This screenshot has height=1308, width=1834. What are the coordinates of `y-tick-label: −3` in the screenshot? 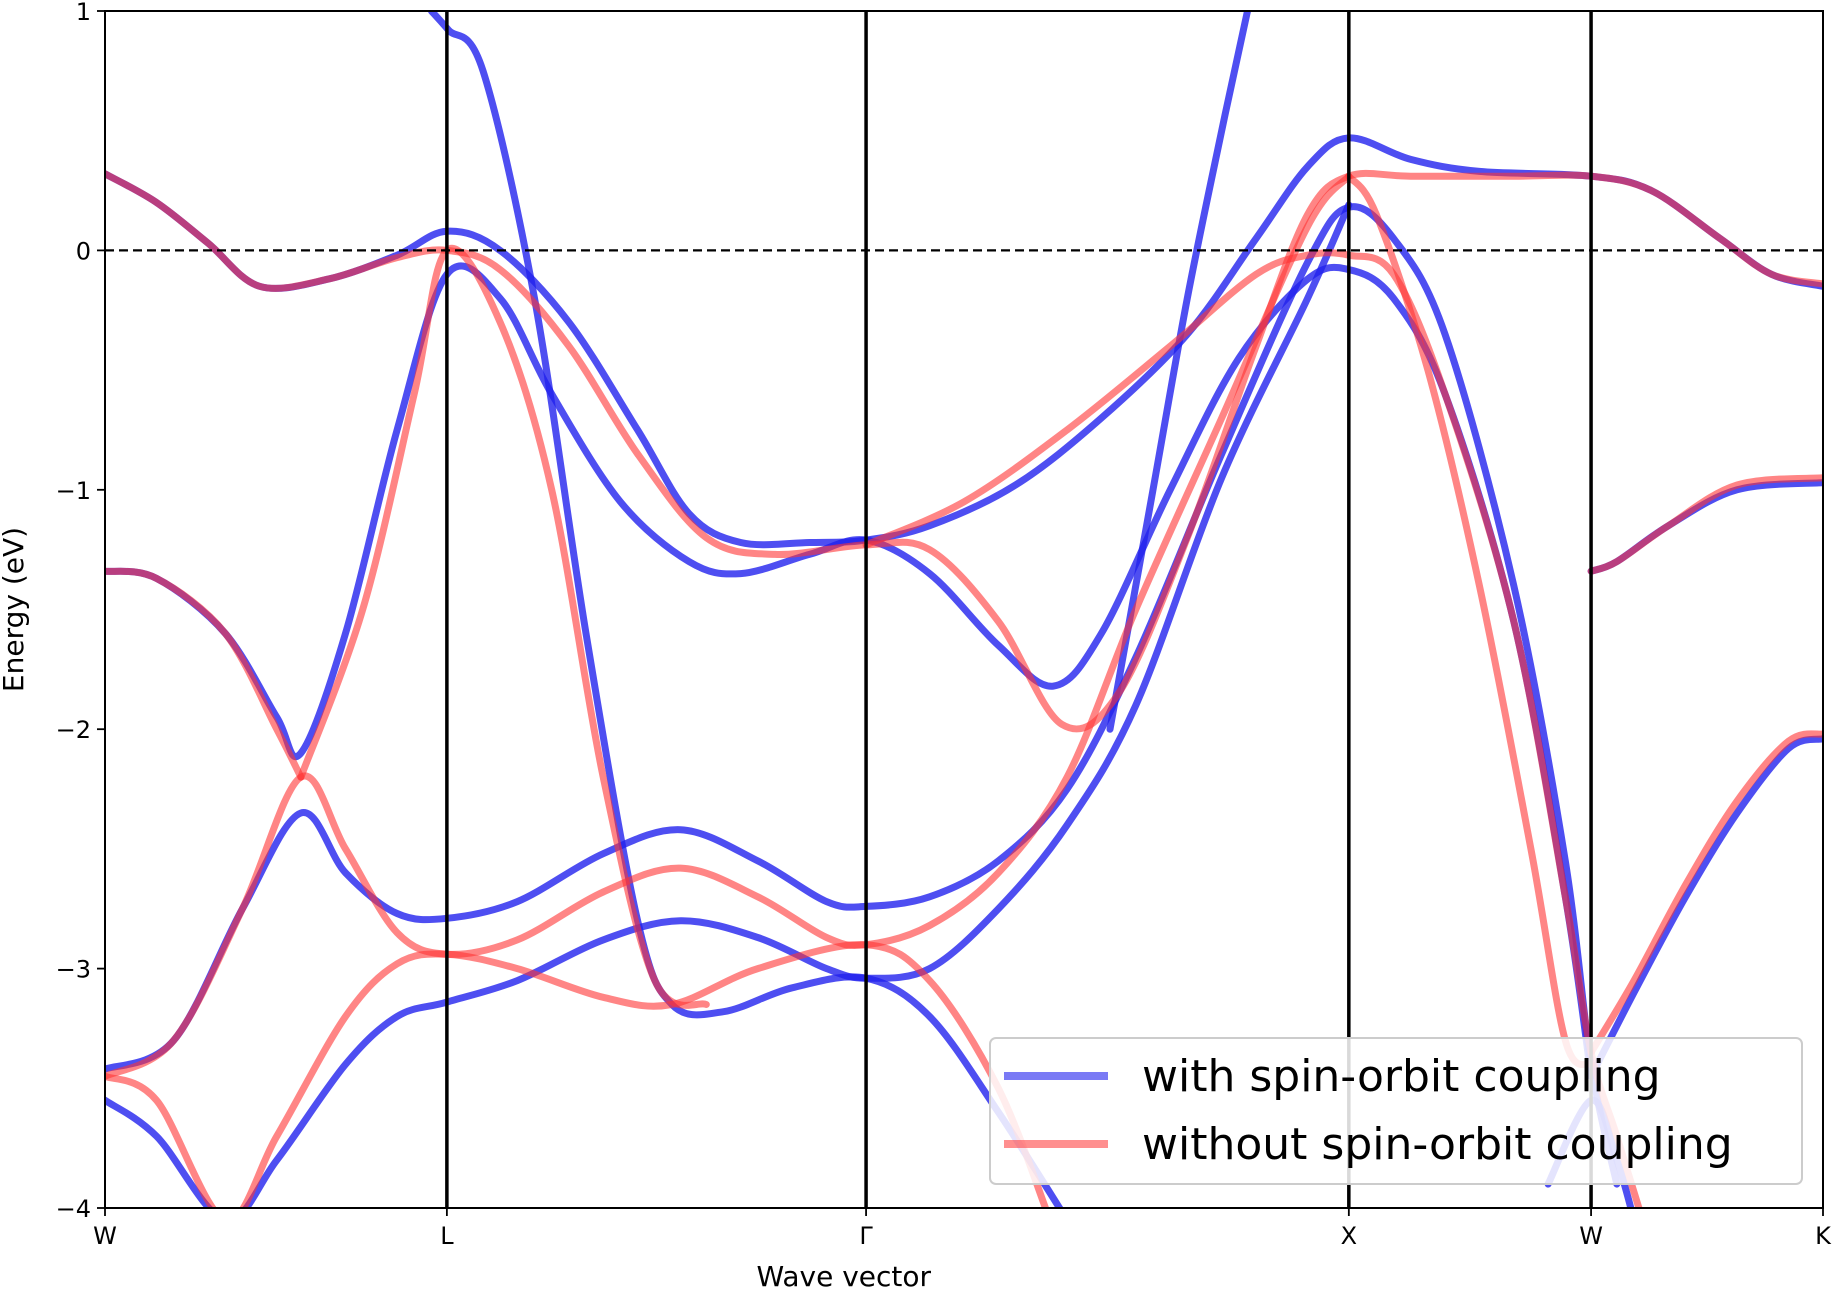 It's located at (73, 970).